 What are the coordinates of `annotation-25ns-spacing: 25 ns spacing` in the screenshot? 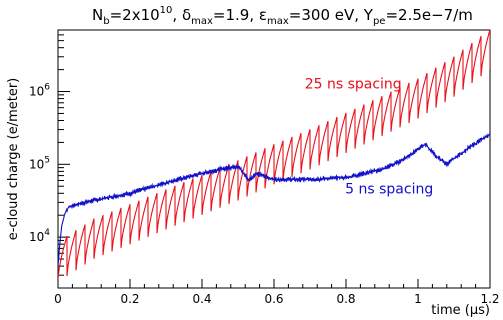 It's located at (353, 85).